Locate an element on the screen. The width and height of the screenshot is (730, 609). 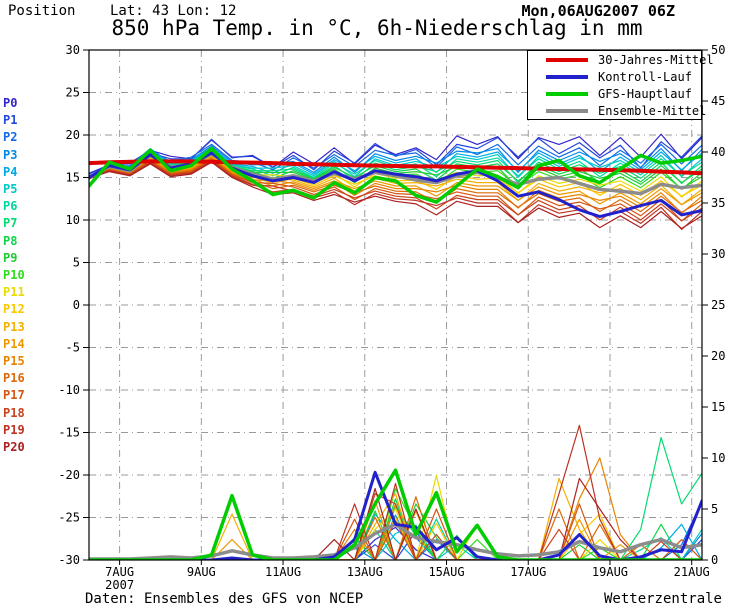
precip-series-P4 is located at coordinates (395, 536).